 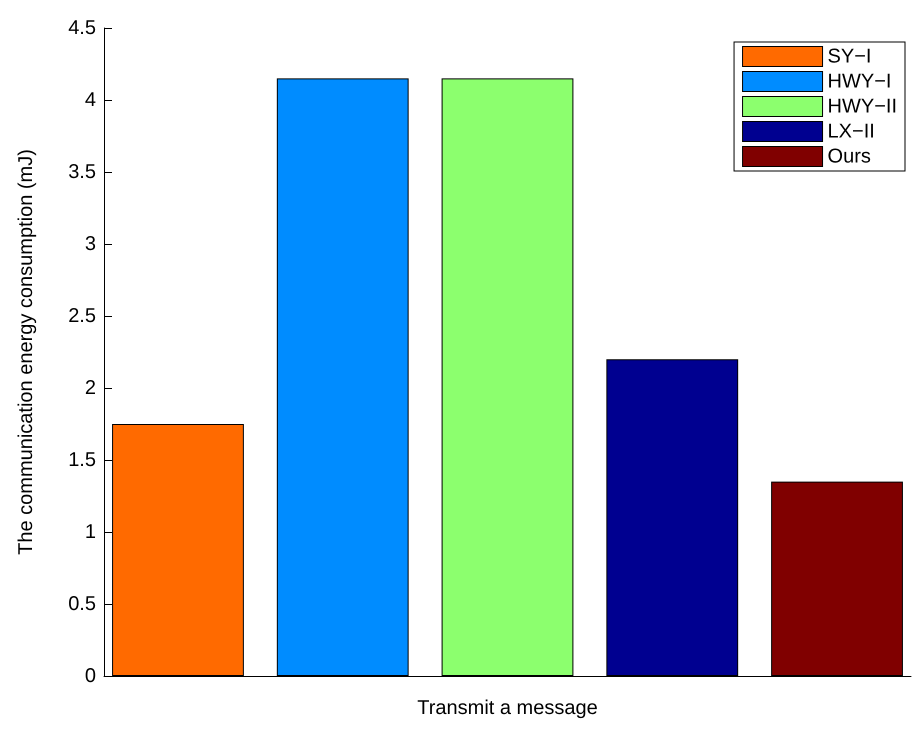 What do you see at coordinates (82, 316) in the screenshot?
I see `y-tick-label: 2.5` at bounding box center [82, 316].